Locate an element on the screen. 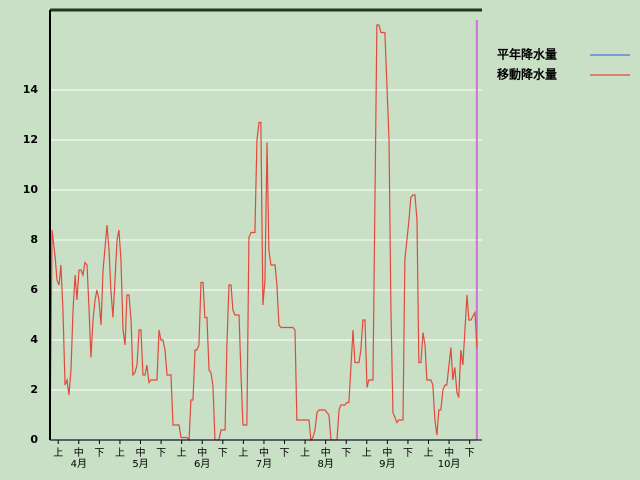 The image size is (640, 480). y-tick-label: 2 is located at coordinates (34, 389).